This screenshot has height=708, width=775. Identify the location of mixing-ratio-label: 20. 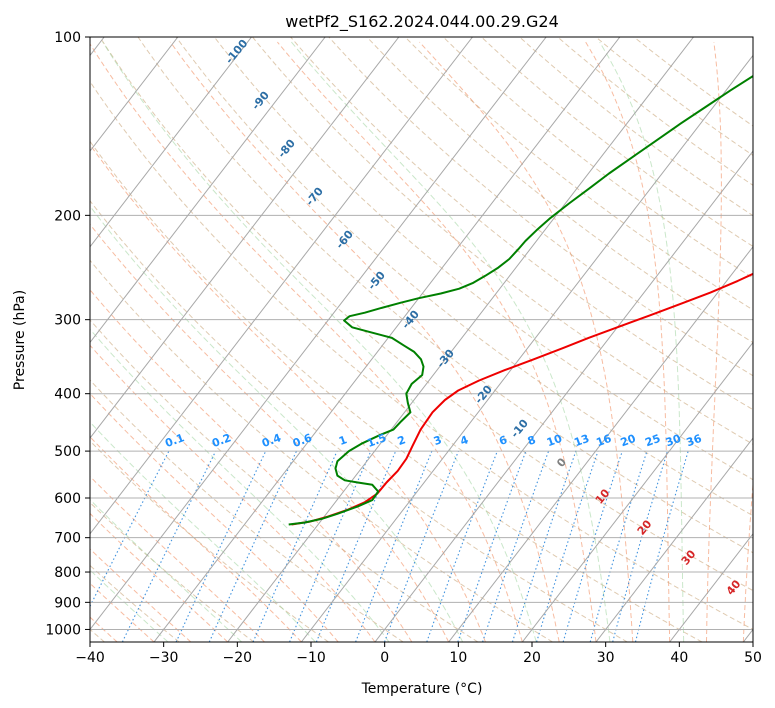
(628, 441).